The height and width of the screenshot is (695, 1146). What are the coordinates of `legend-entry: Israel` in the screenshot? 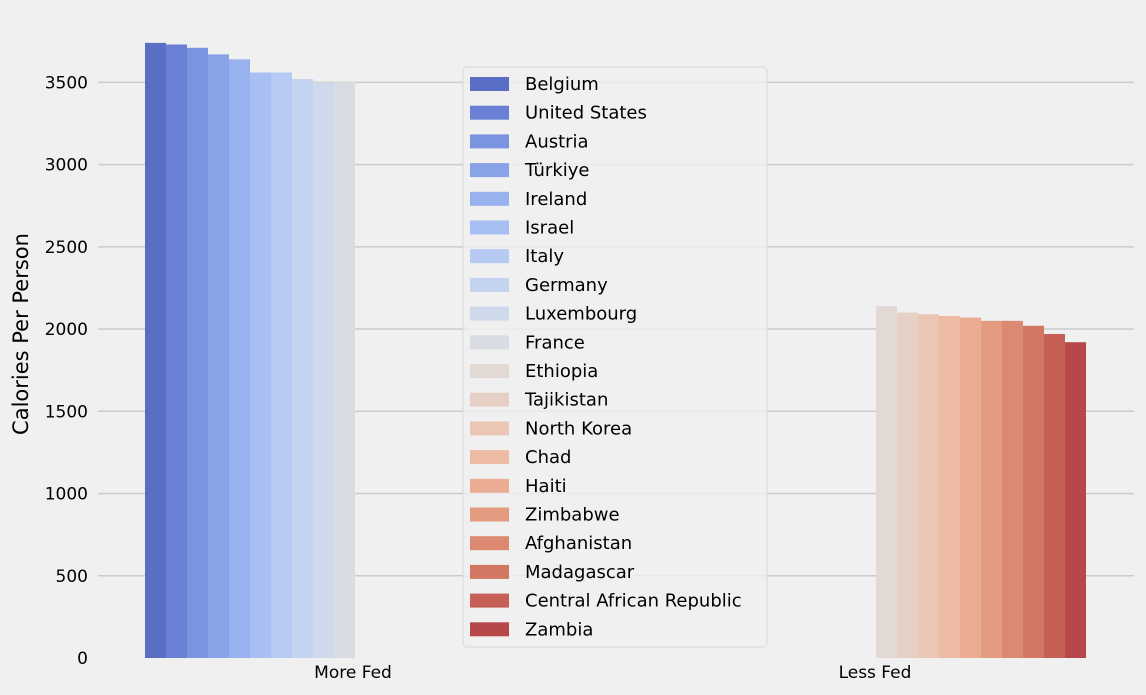 It's located at (549, 228).